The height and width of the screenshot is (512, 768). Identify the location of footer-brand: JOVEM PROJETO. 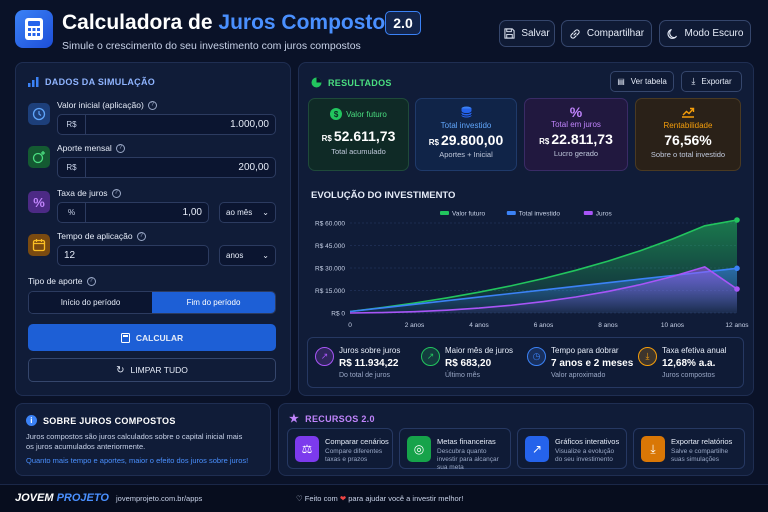
(62, 498).